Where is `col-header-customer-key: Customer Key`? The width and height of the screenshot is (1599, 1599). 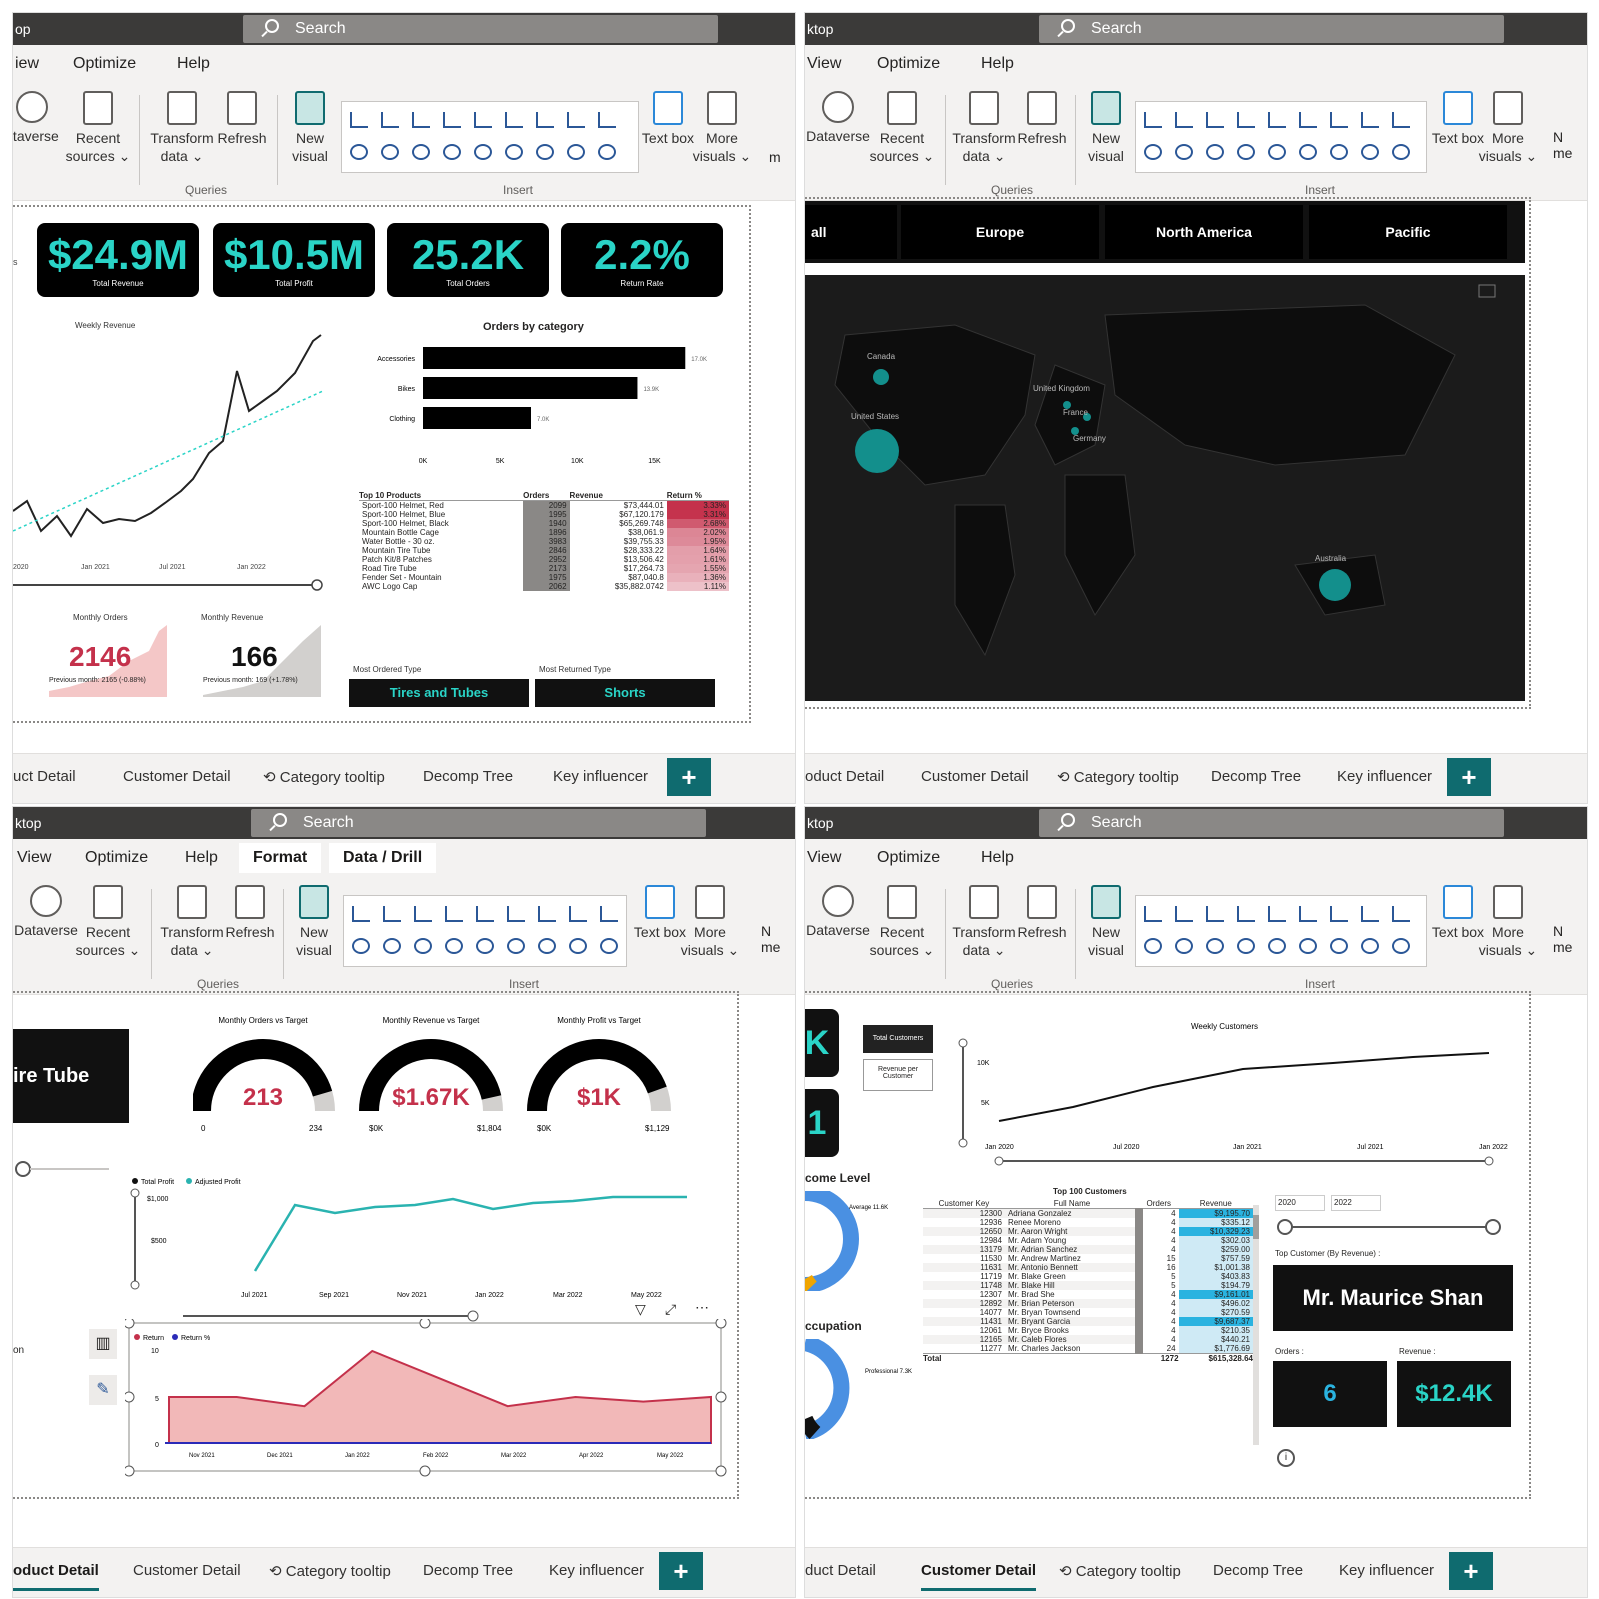 col-header-customer-key: Customer Key is located at coordinates (964, 1203).